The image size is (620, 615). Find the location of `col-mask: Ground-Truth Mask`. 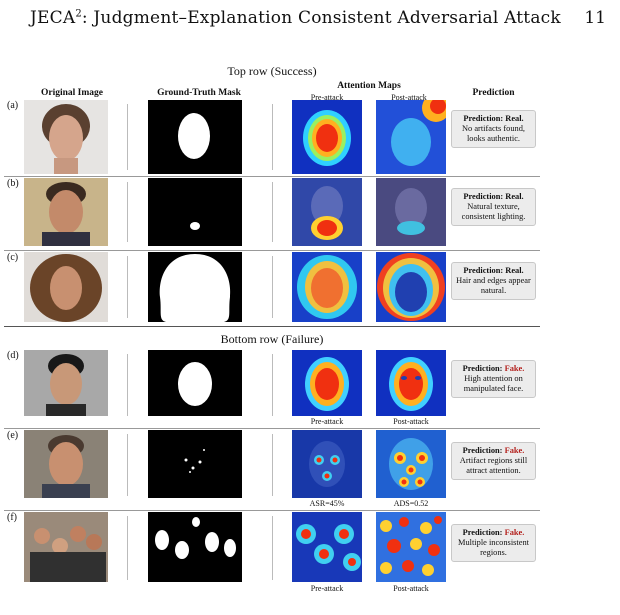

col-mask: Ground-Truth Mask is located at coordinates (199, 93).